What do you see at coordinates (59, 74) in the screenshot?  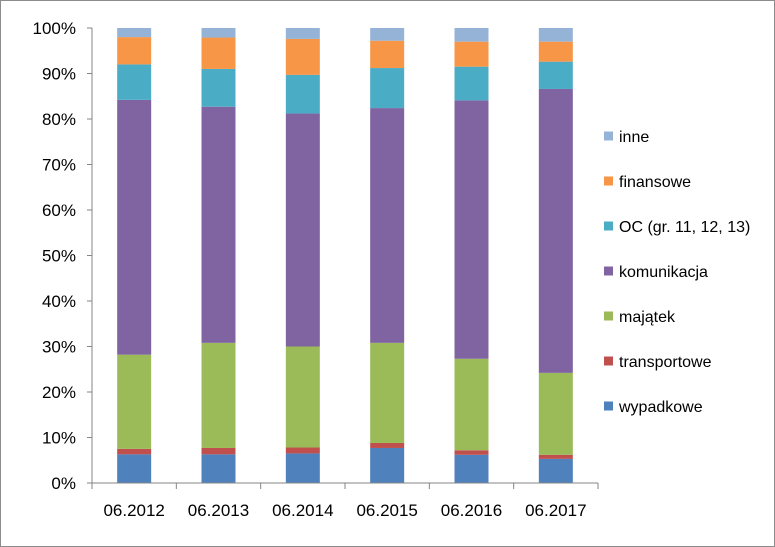 I see `y-tick-label: 90%` at bounding box center [59, 74].